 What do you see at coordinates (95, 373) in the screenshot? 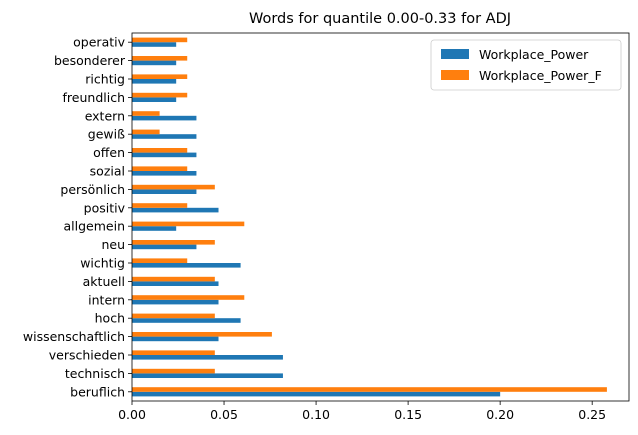
I see `y-tick-label: technisch` at bounding box center [95, 373].